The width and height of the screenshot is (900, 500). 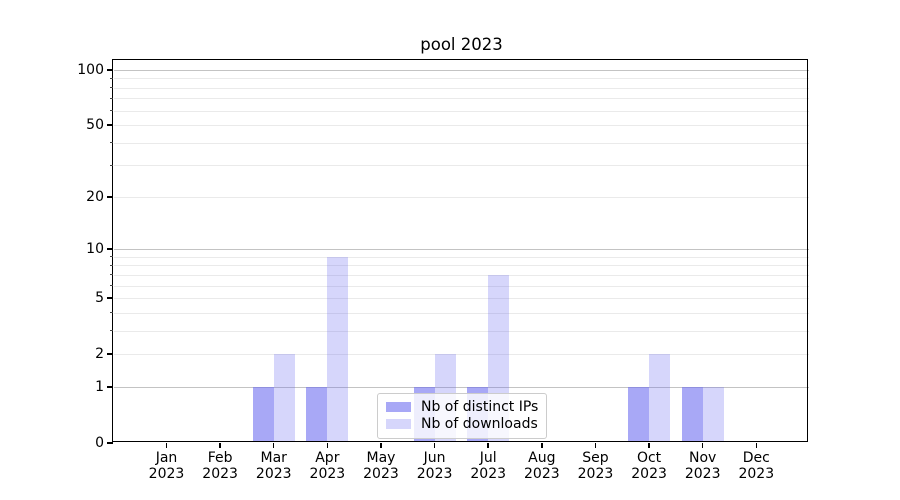 I want to click on x-tick-feb-2023, so click(x=220, y=445).